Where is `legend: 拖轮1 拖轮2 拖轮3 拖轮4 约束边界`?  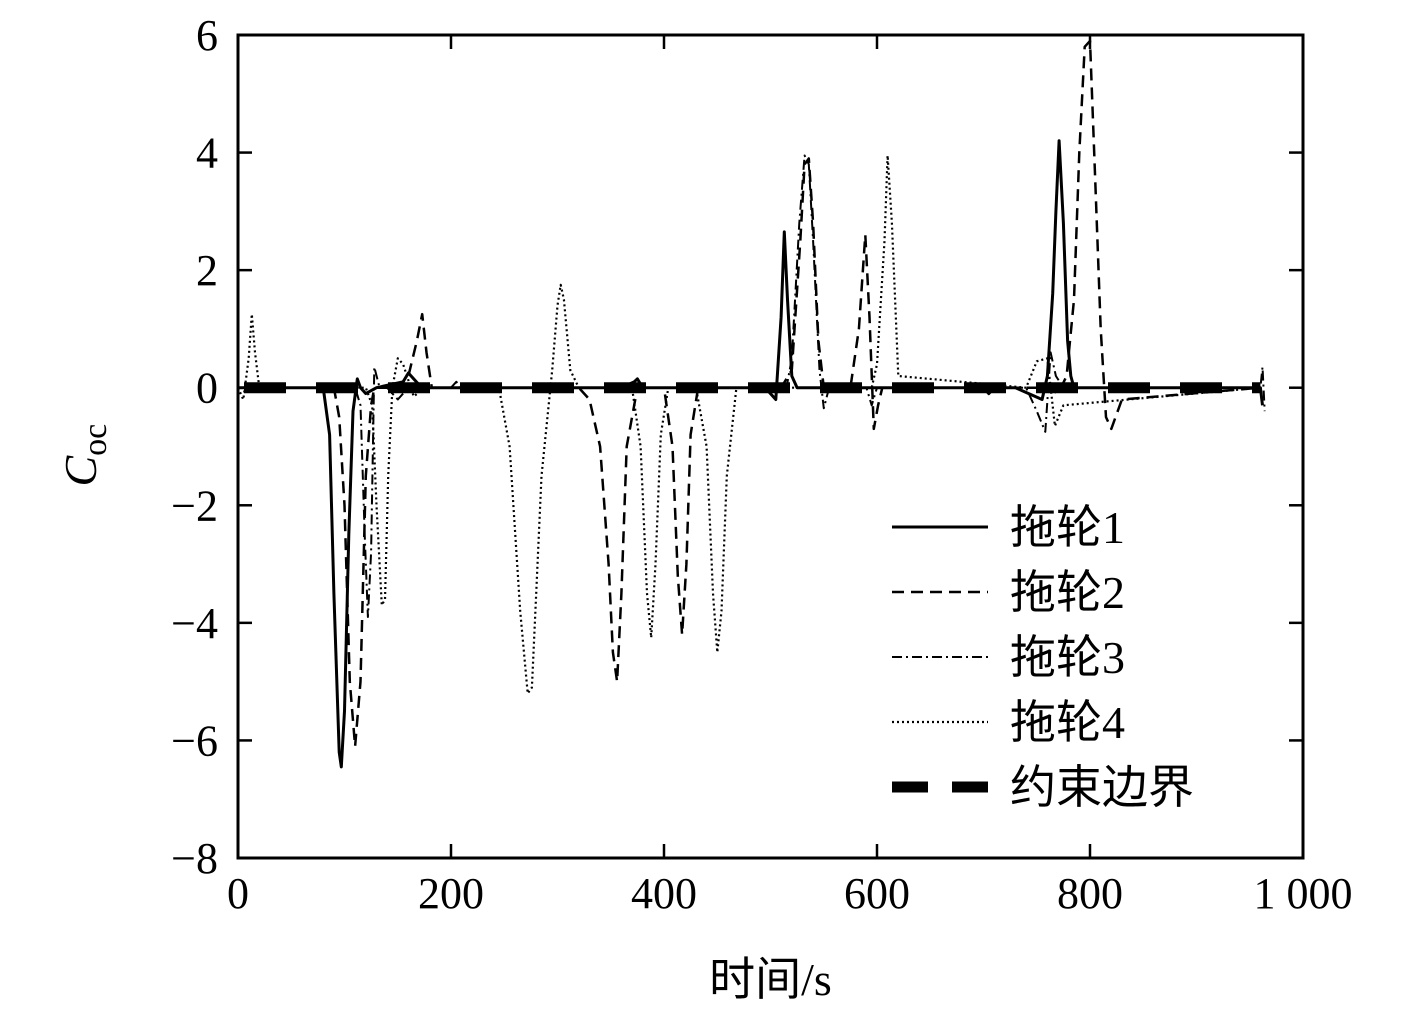
legend: 拖轮1 拖轮2 拖轮3 拖轮4 约束边界 is located at coordinates (1043, 657).